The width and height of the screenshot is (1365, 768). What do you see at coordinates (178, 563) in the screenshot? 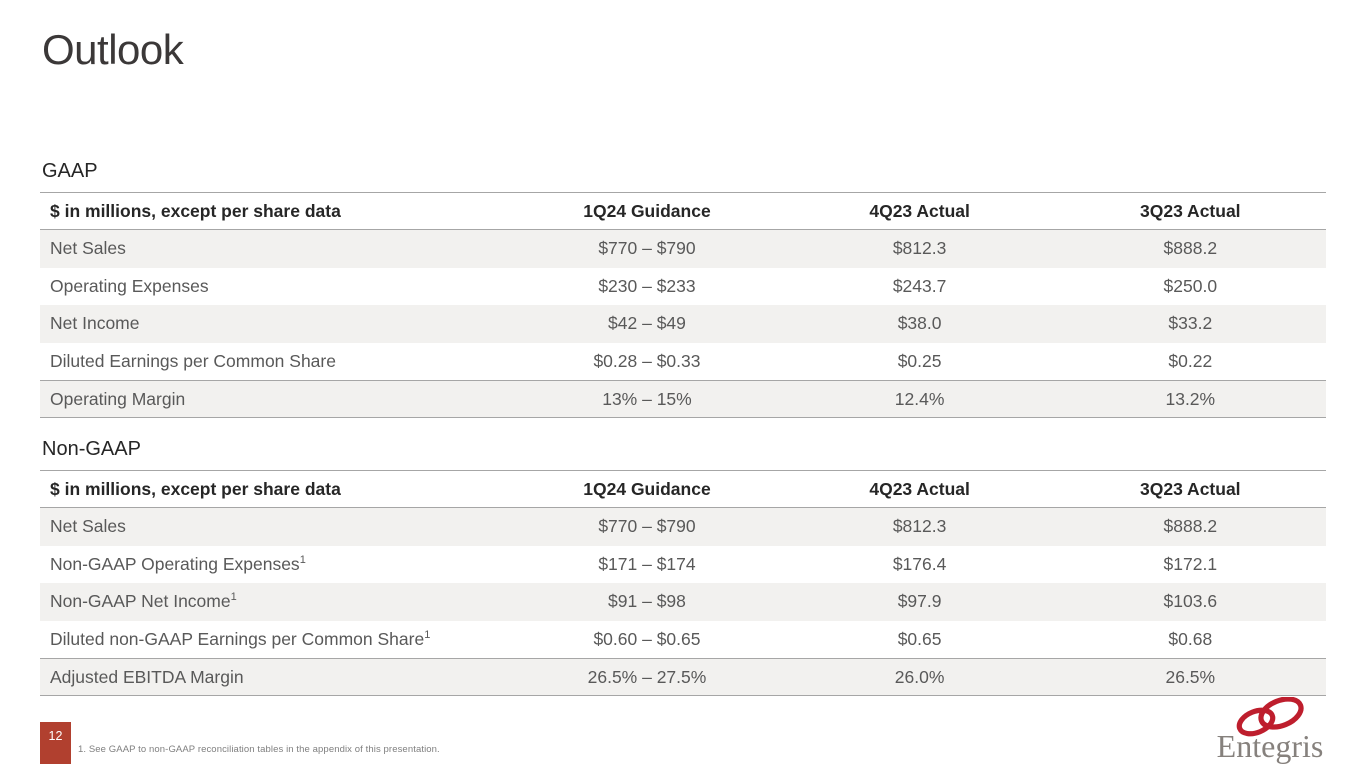
I see `row-label: Non-GAAP Operating Expenses1` at bounding box center [178, 563].